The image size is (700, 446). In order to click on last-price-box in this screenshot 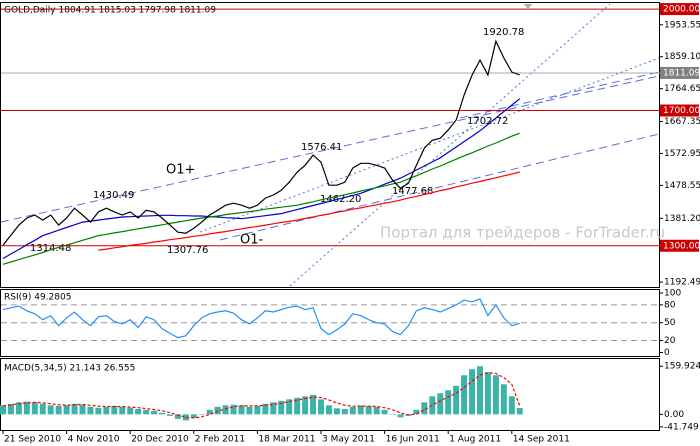, I will do `click(679, 72)`.